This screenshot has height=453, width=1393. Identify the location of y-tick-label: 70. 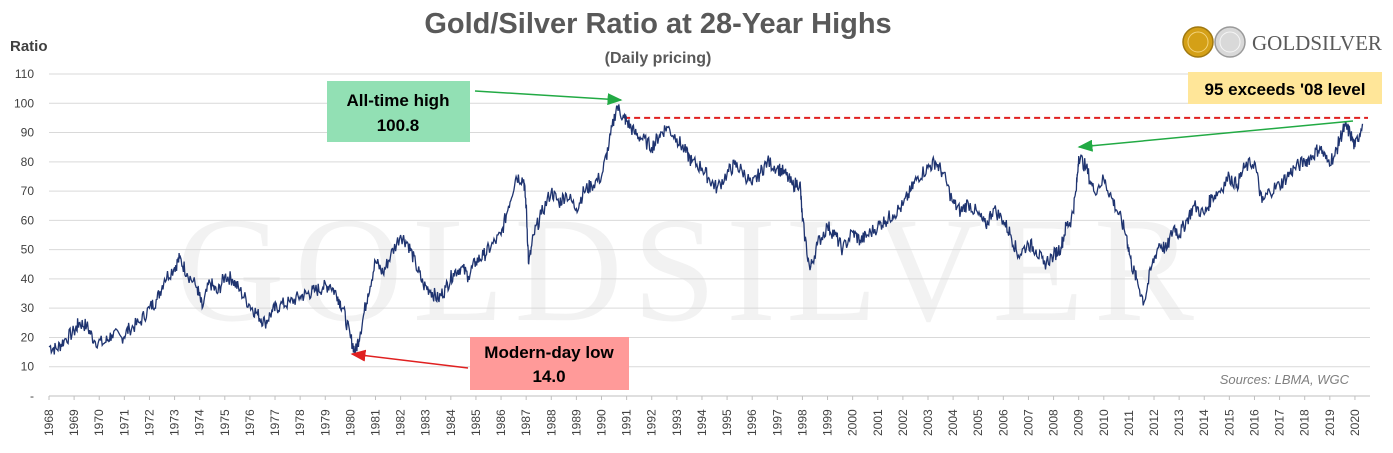
(28, 191).